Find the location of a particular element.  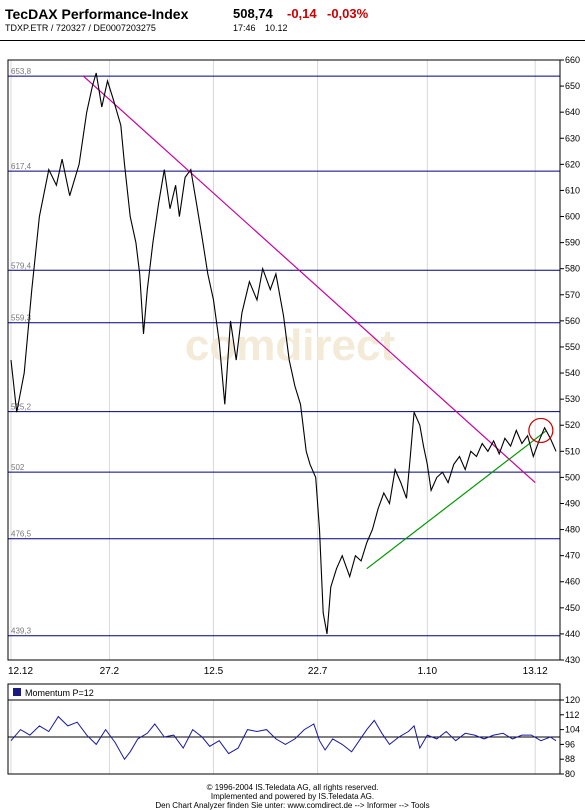

momentum-y-tick-label: 120 is located at coordinates (572, 700).